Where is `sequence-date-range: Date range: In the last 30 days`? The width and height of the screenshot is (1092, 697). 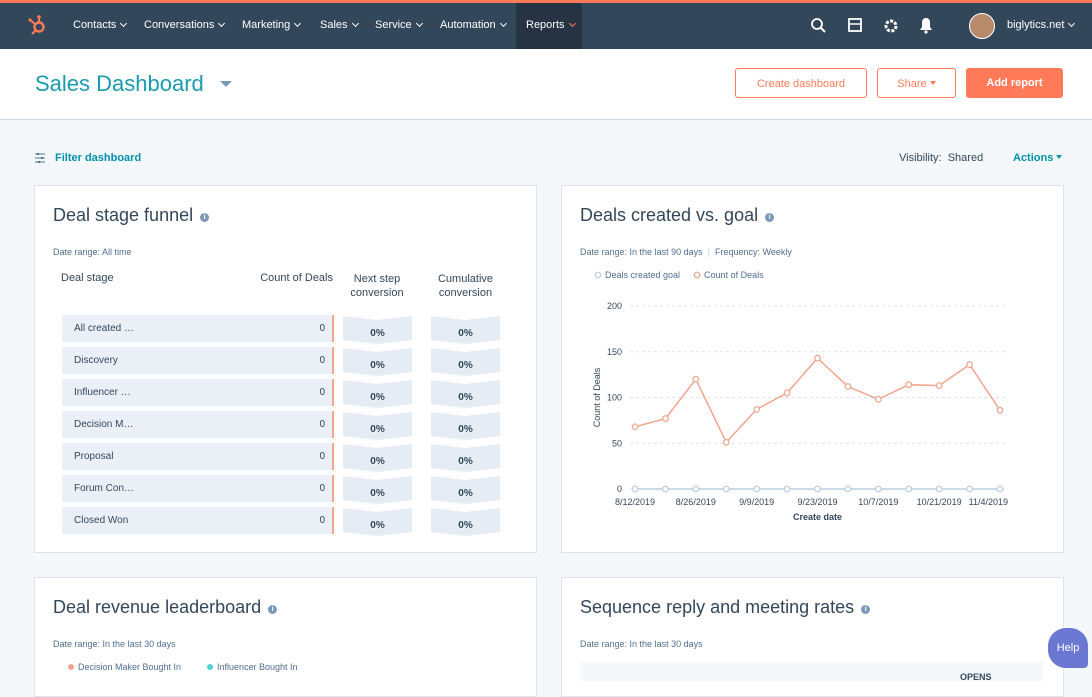
sequence-date-range: Date range: In the last 30 days is located at coordinates (641, 644).